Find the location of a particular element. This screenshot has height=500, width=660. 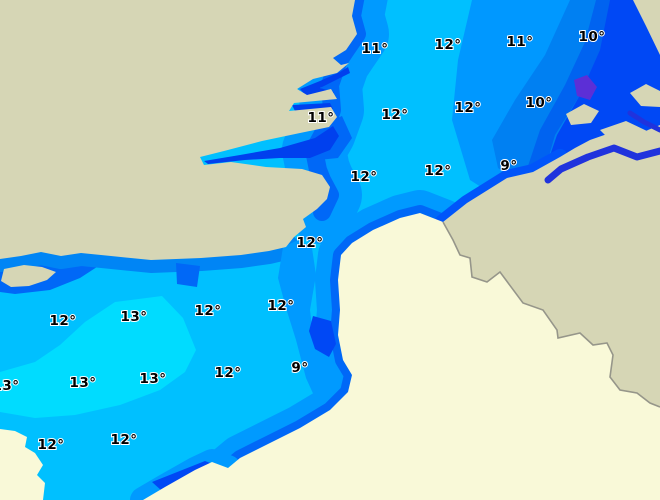

westerschelde-channel is located at coordinates (602, 164).